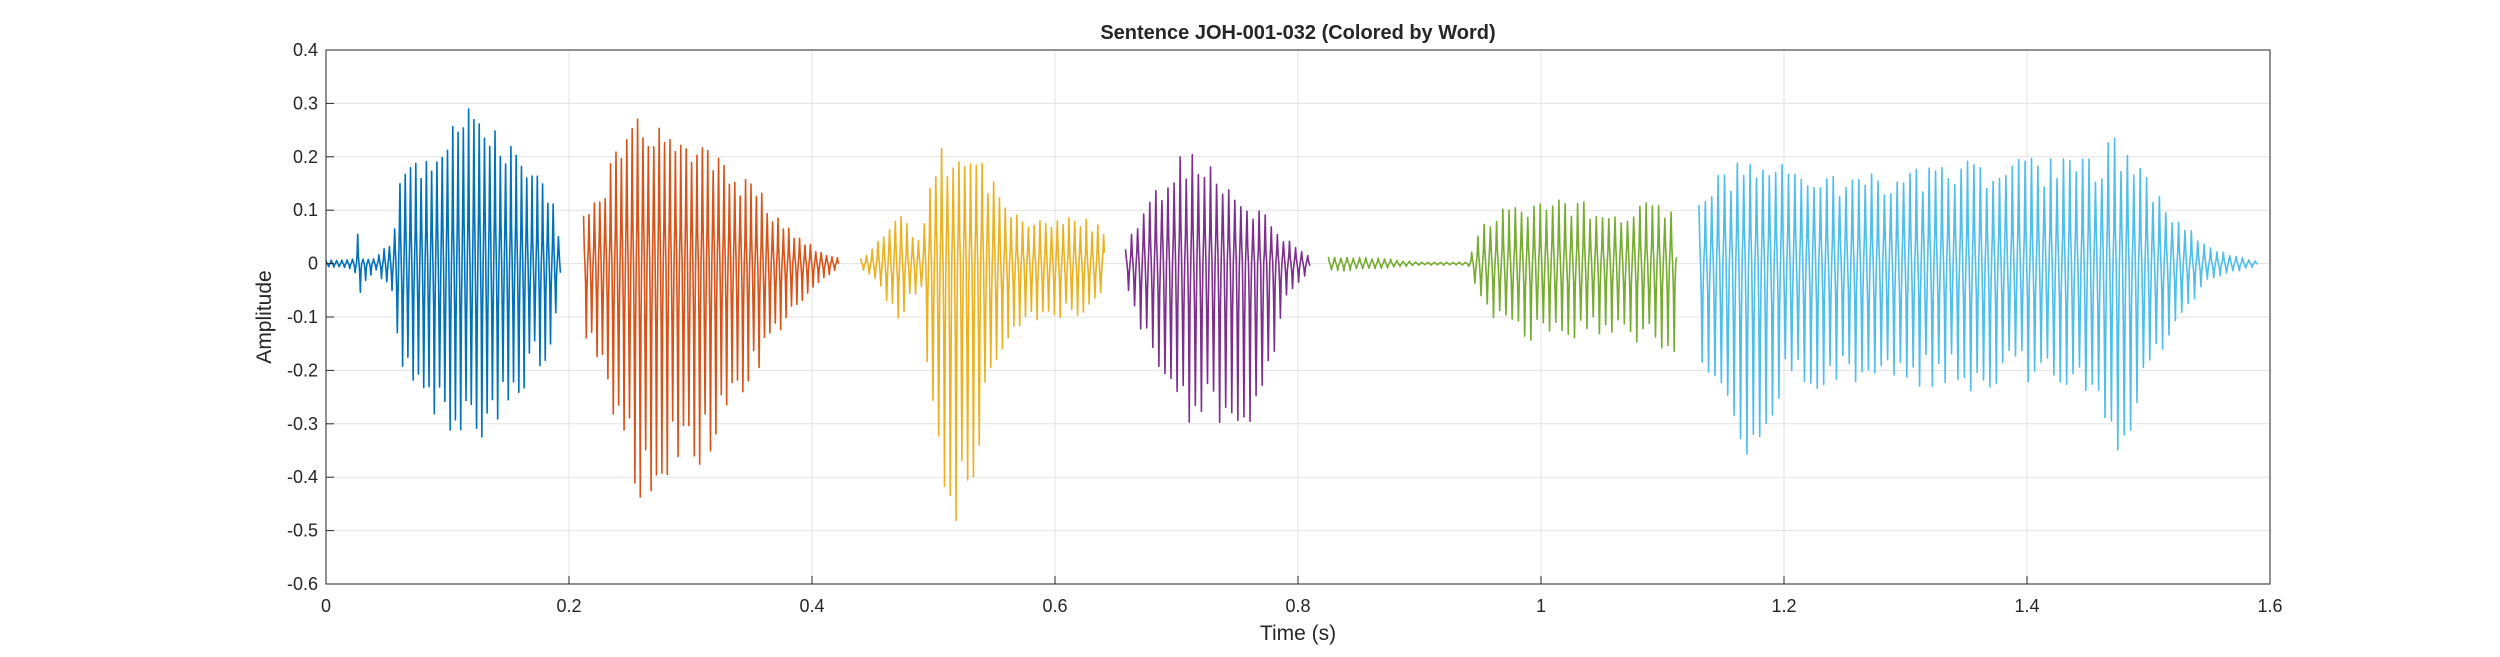  What do you see at coordinates (305, 103) in the screenshot?
I see `y-tick-label: 0.3` at bounding box center [305, 103].